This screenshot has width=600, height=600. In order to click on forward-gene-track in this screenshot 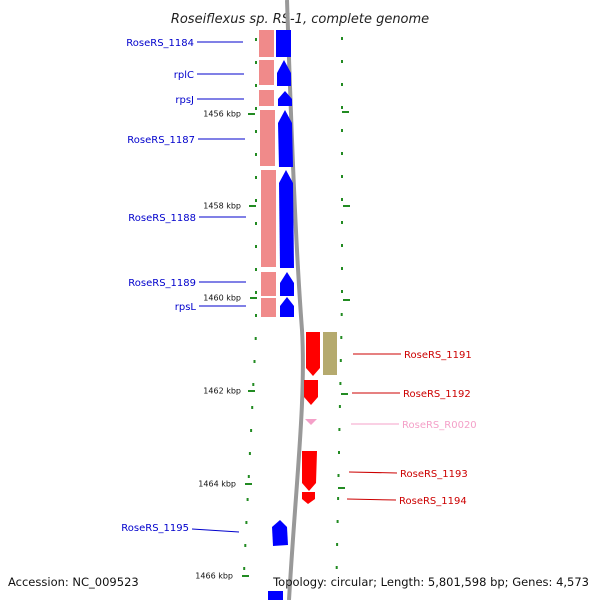, I will do `click(281, 315)`.